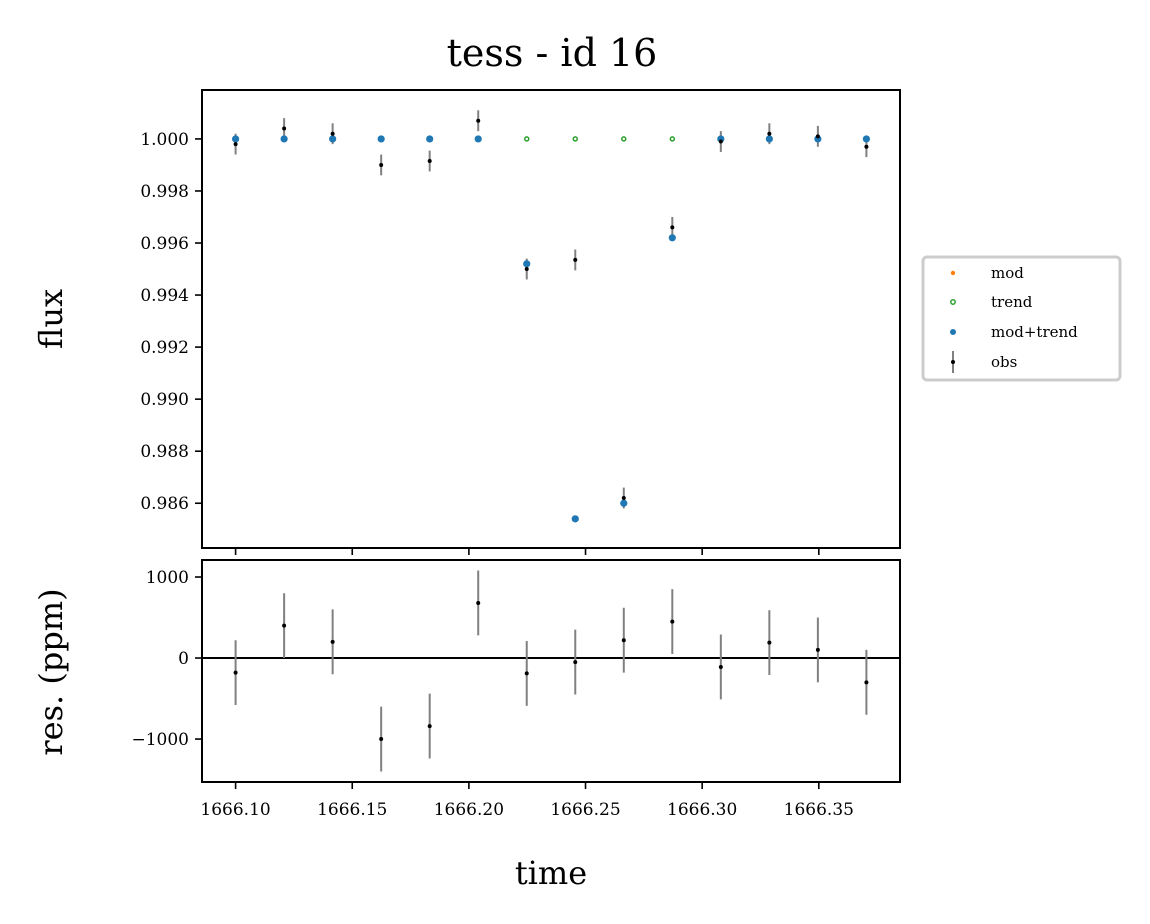 The height and width of the screenshot is (924, 1150). I want to click on y-tick-label: 0.996, so click(164, 244).